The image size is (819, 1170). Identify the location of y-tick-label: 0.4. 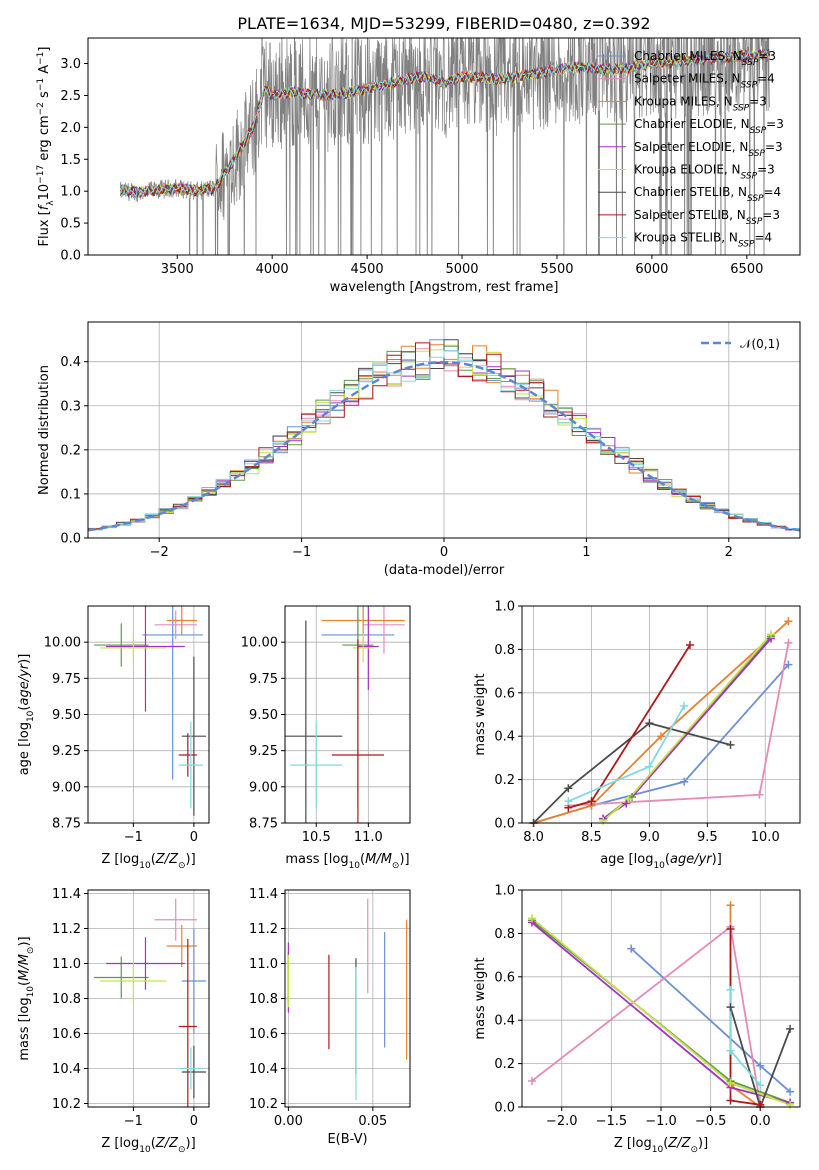
(504, 1021).